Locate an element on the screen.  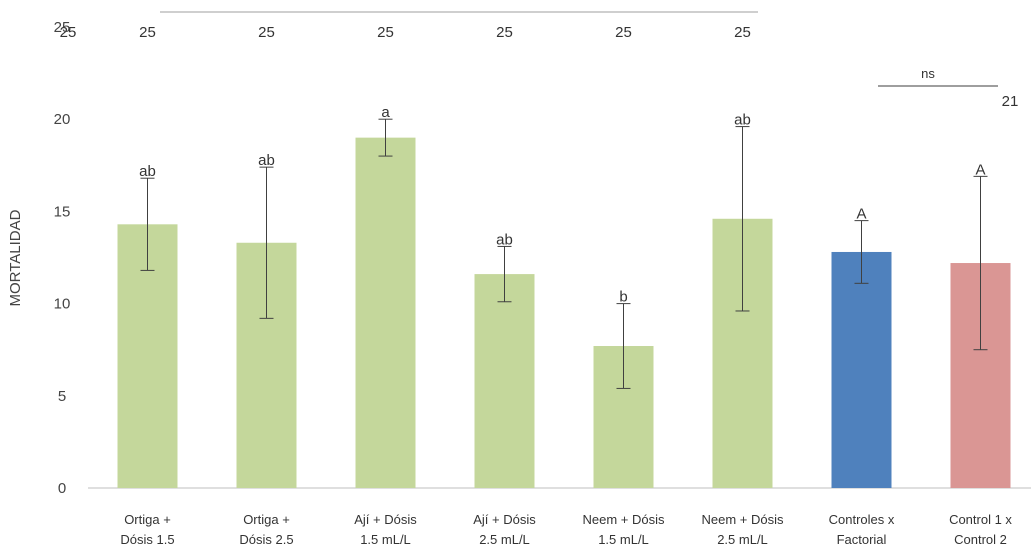
x-tick-label: Control 1 x is located at coordinates (980, 519).